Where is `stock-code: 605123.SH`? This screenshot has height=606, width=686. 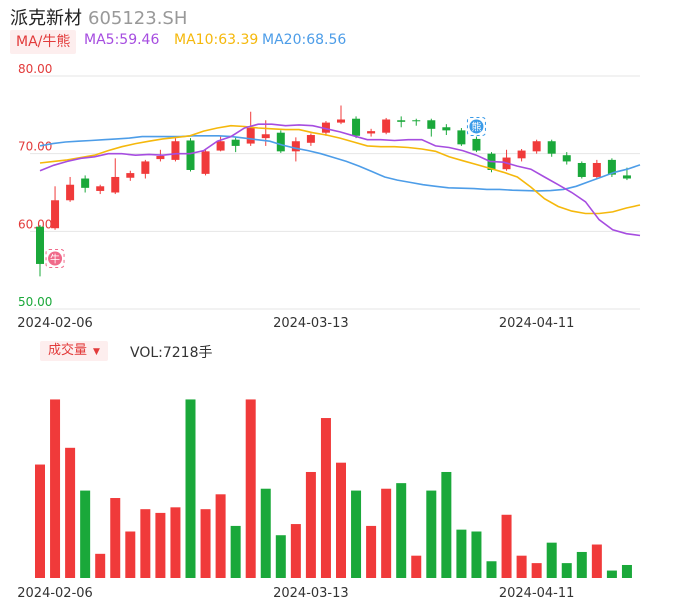 stock-code: 605123.SH is located at coordinates (138, 18).